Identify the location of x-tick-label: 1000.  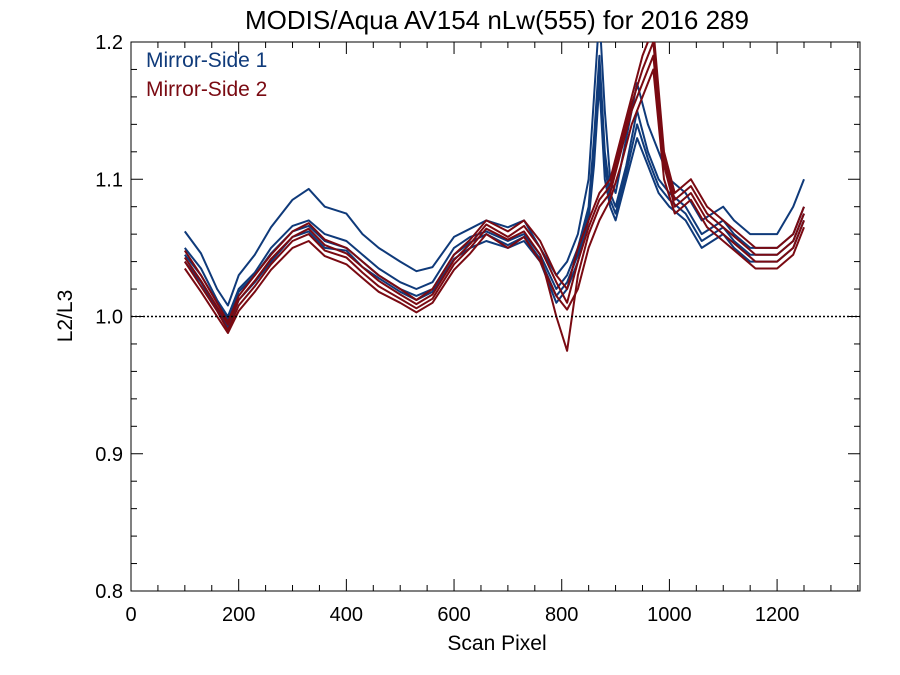
(669, 615).